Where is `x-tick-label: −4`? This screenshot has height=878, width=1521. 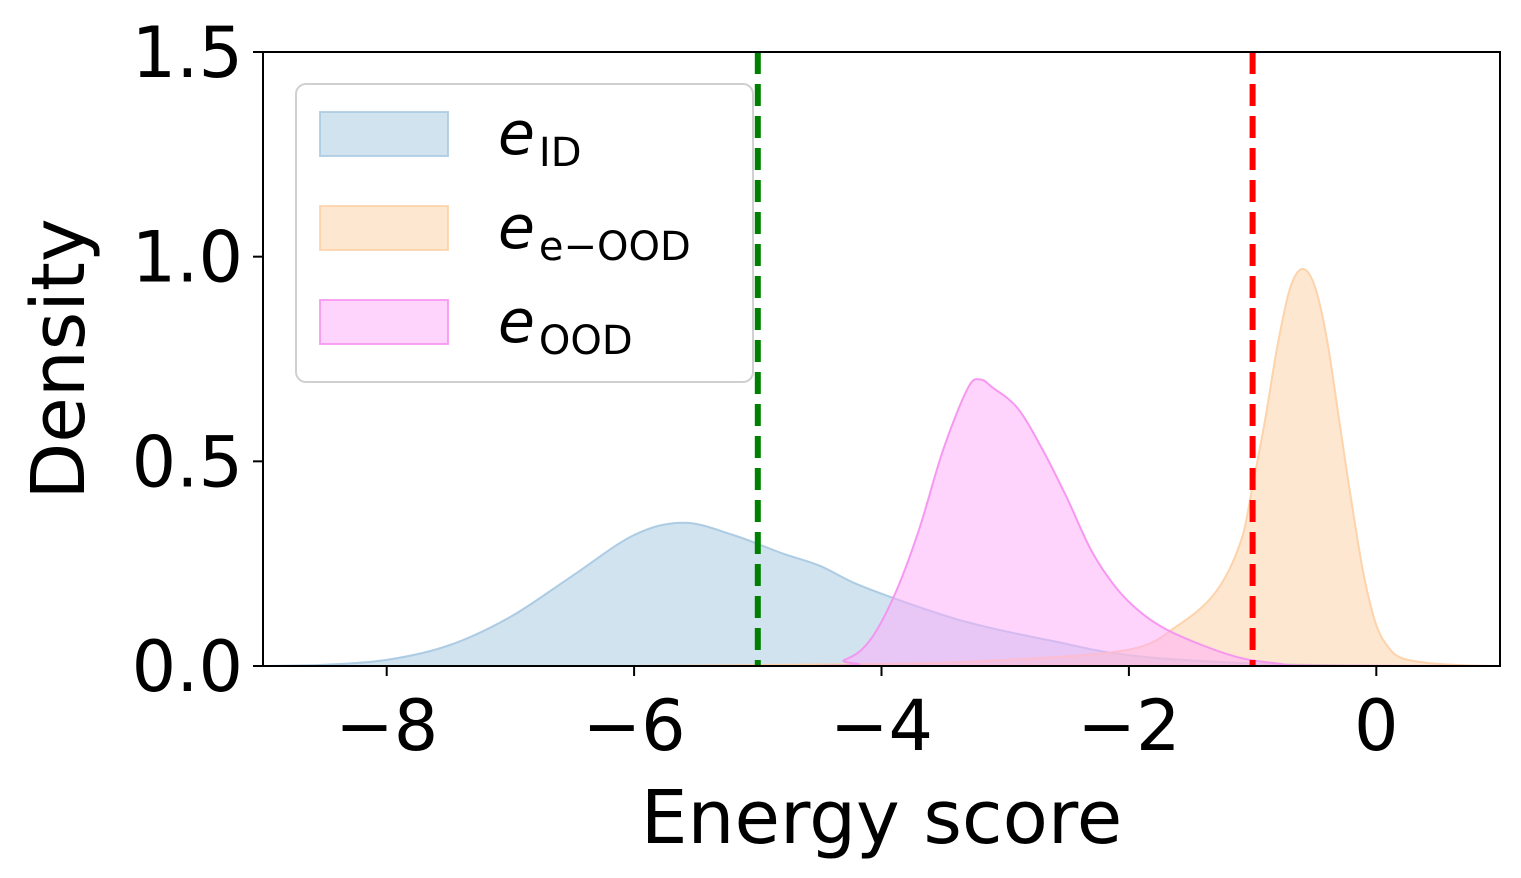 x-tick-label: −4 is located at coordinates (881, 726).